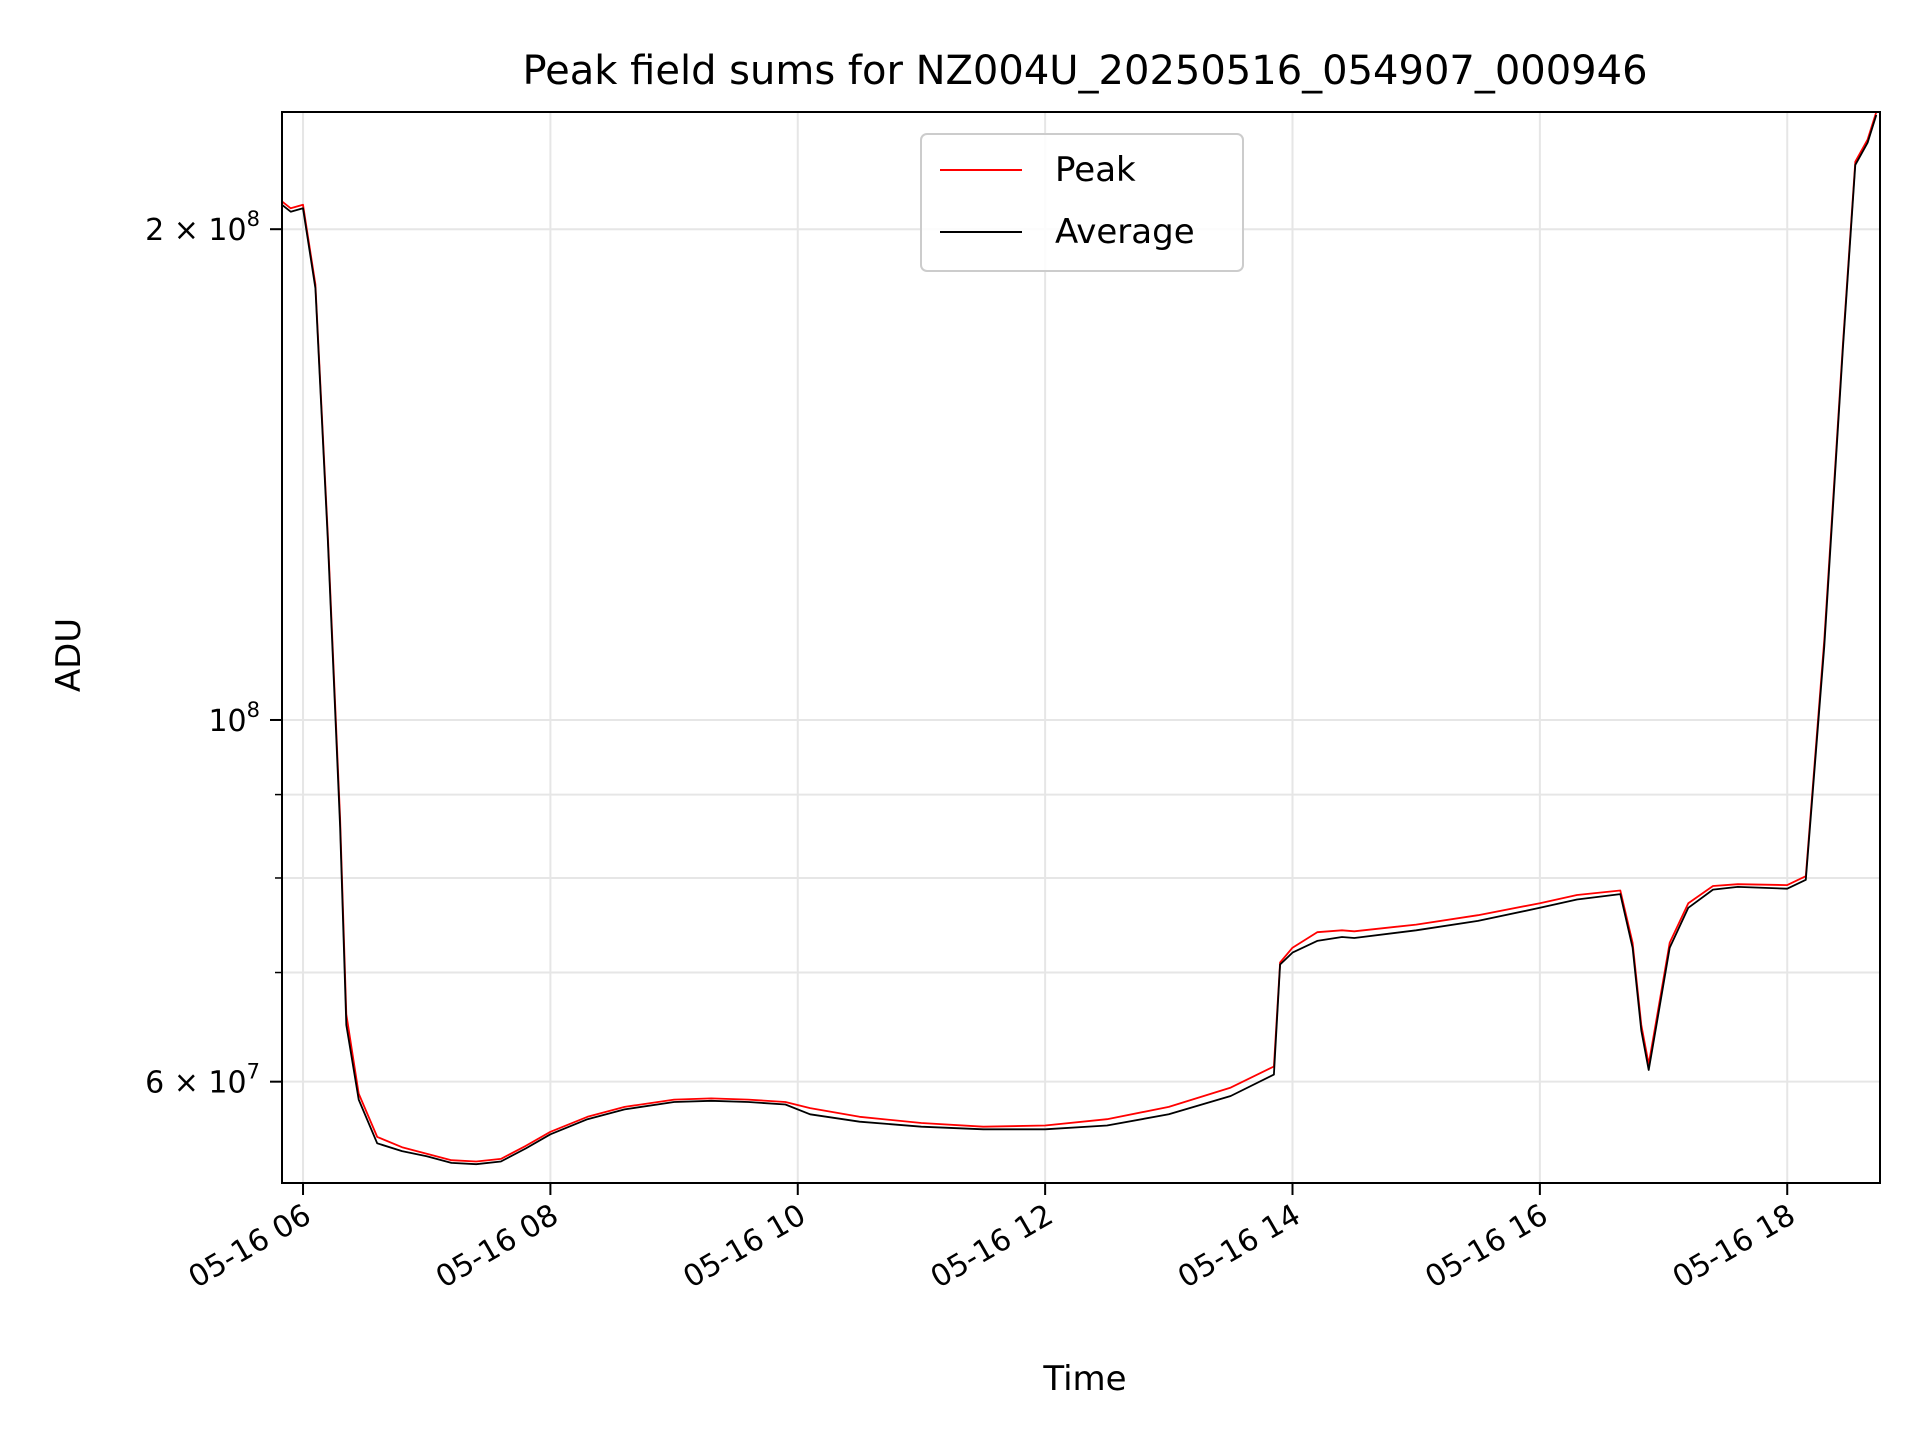 The height and width of the screenshot is (1440, 1920). I want to click on legend-label-peak: Peak, so click(1095, 170).